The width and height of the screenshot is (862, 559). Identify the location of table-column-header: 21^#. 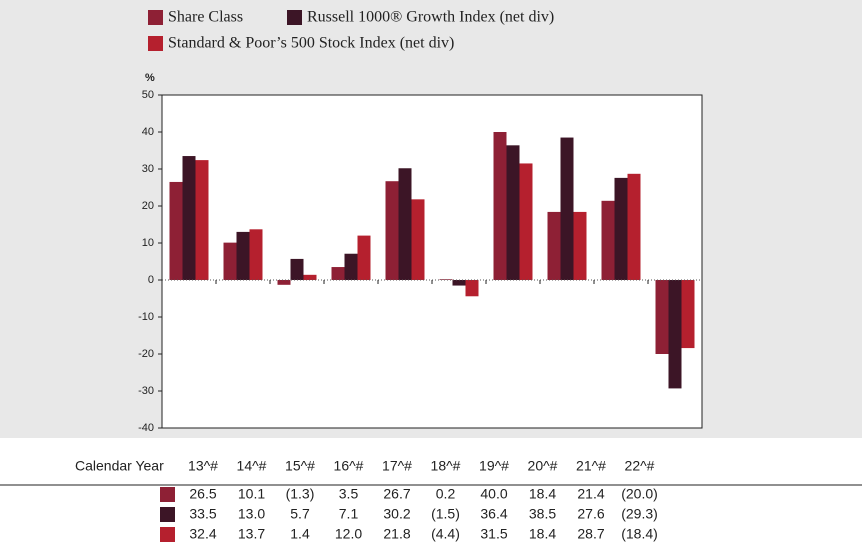
(591, 466).